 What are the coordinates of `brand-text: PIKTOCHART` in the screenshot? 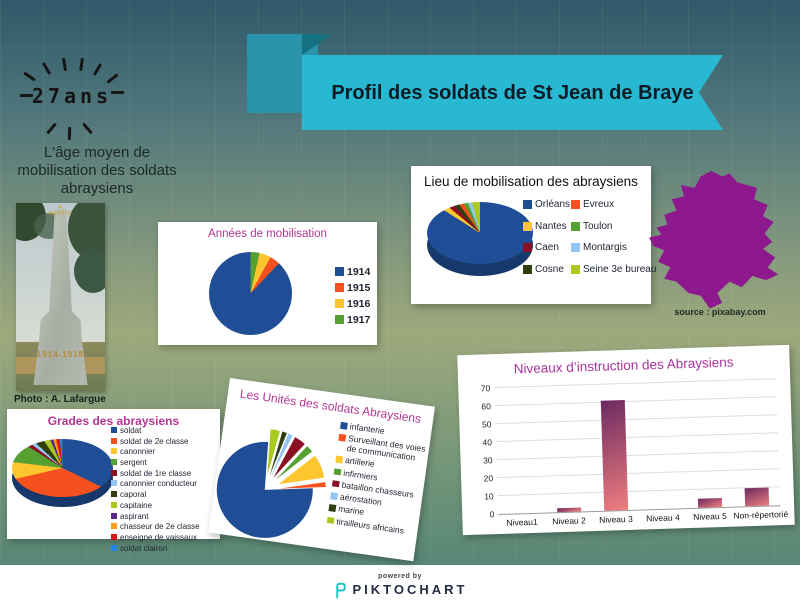 It's located at (410, 589).